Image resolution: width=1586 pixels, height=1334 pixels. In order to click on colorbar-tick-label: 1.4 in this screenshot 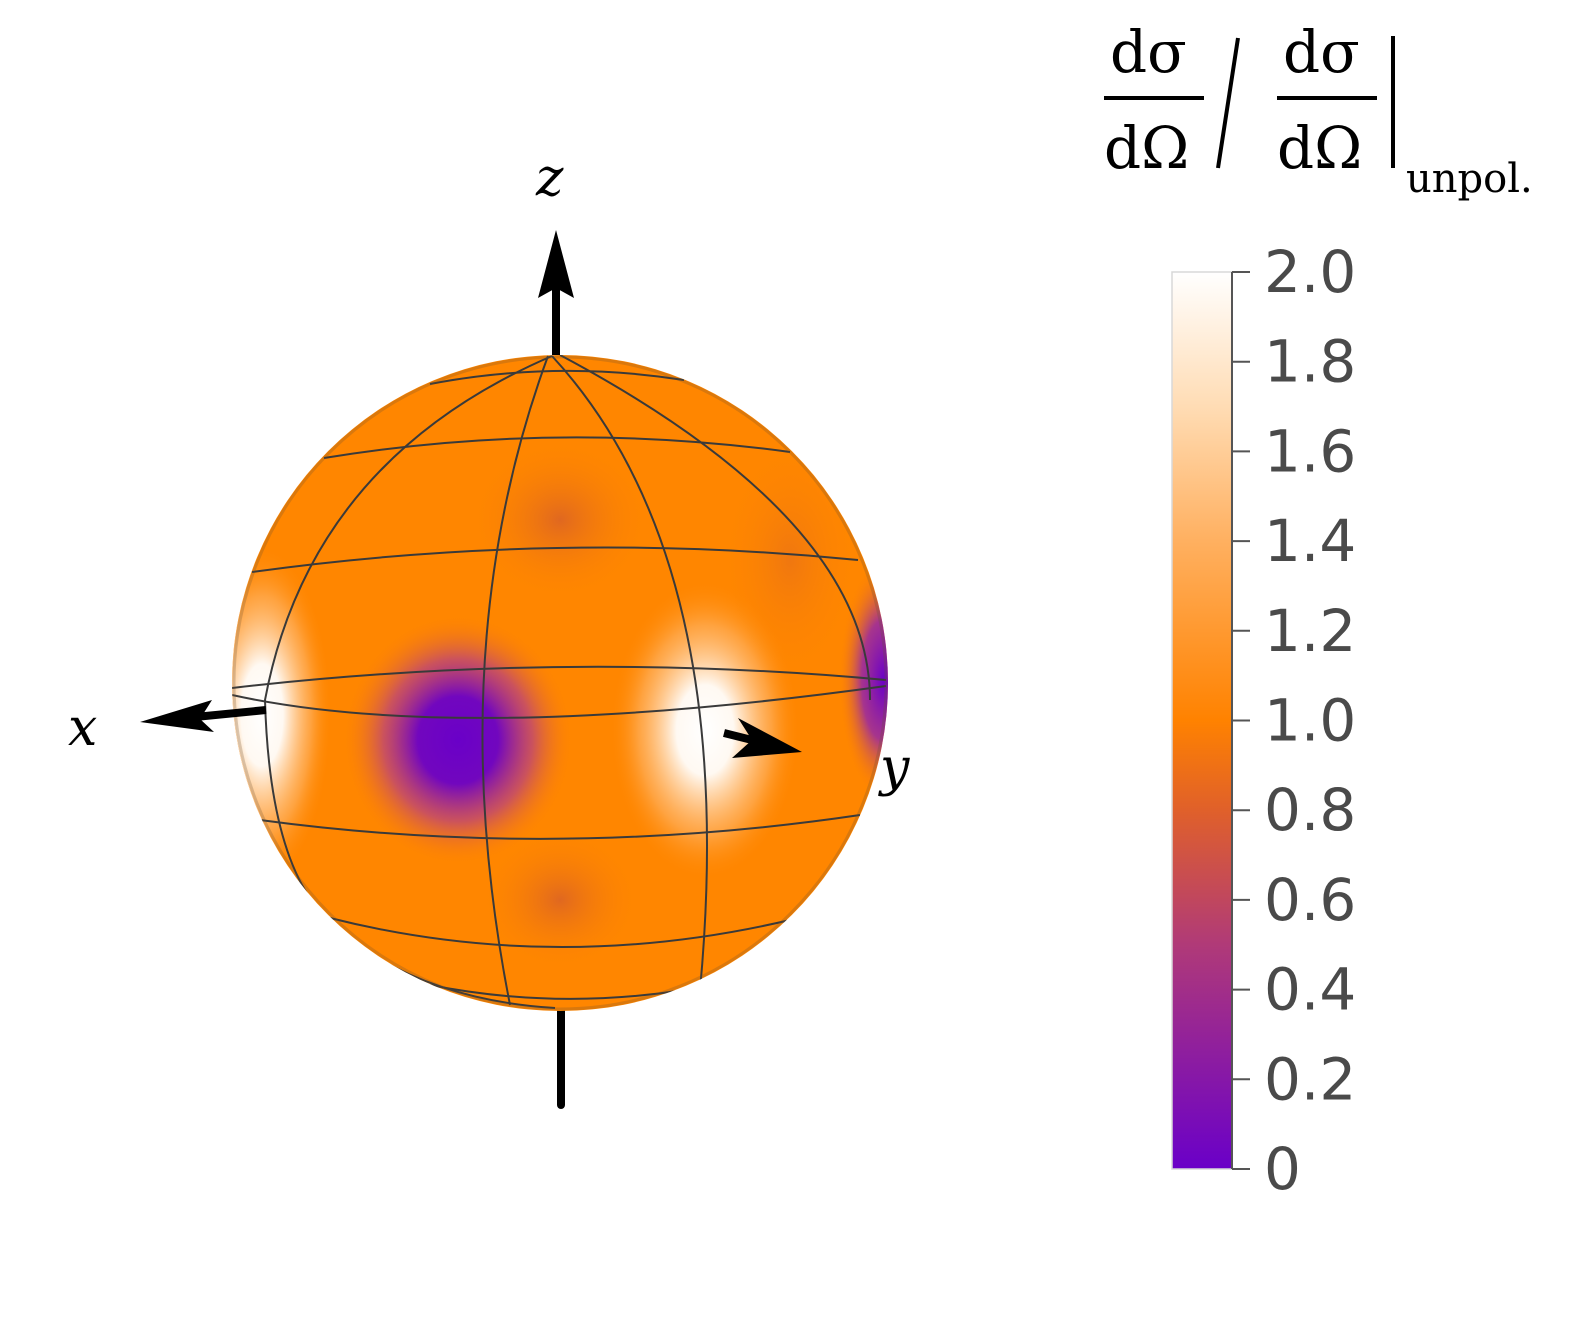, I will do `click(1310, 541)`.